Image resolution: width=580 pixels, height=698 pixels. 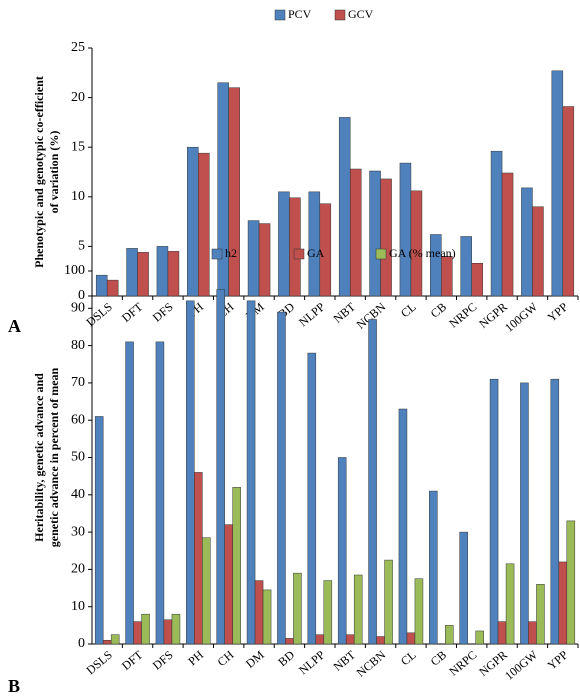 I want to click on y-tick-label: 0, so click(x=81, y=643).